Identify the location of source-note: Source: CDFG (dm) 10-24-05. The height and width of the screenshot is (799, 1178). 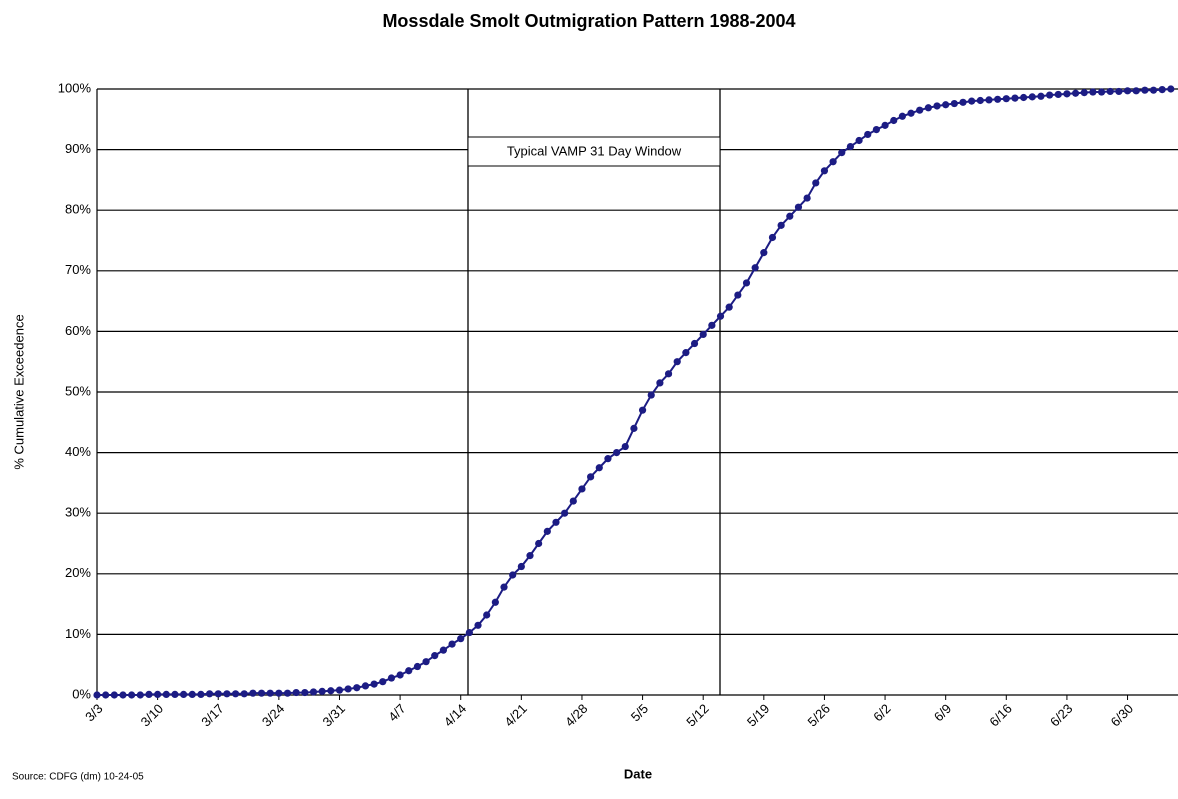
(78, 777).